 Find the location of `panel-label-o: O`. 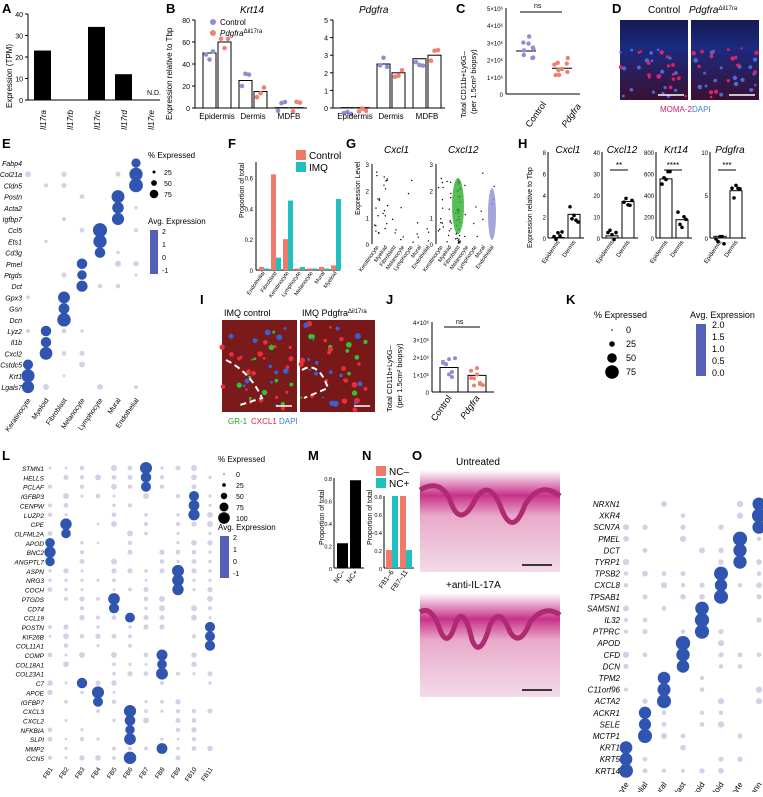

panel-label-o: O is located at coordinates (417, 455).